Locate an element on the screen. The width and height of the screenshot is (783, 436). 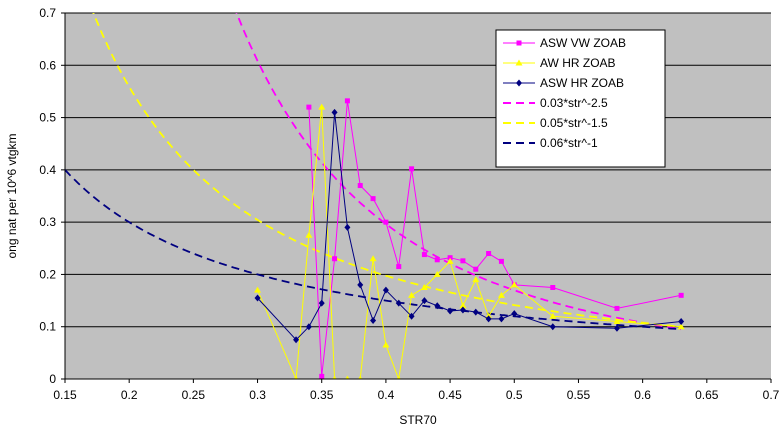
x-tick-label: 0.3 is located at coordinates (257, 395).